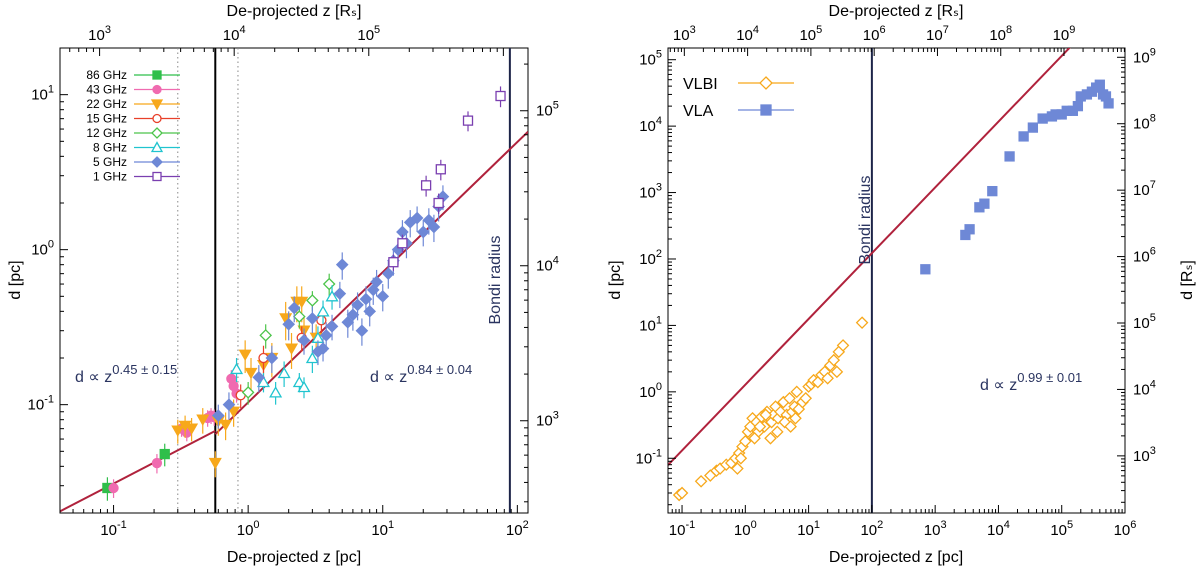 The width and height of the screenshot is (1200, 575). What do you see at coordinates (1144, 322) in the screenshot?
I see `right-righttick-label: 10⁵` at bounding box center [1144, 322].